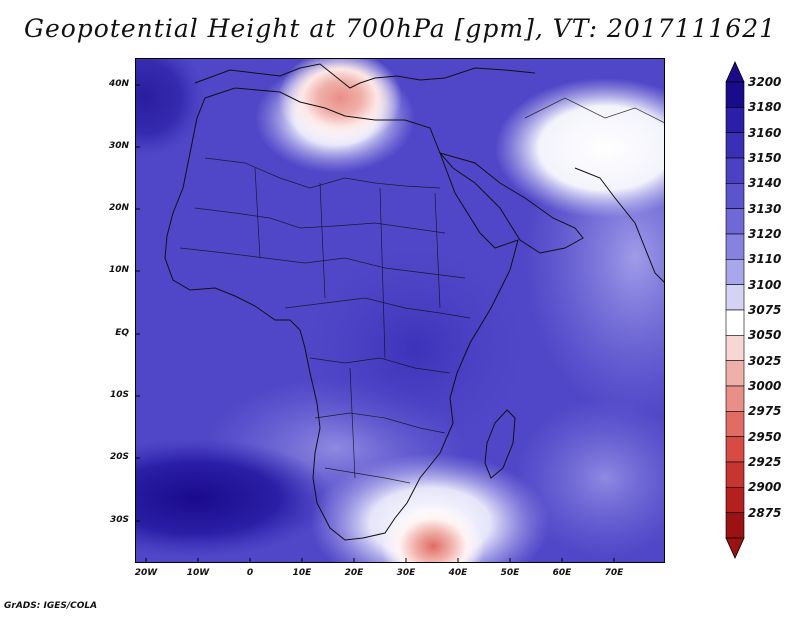 Image resolution: width=800 pixels, height=618 pixels. What do you see at coordinates (619, 225) in the screenshot?
I see `india-coast` at bounding box center [619, 225].